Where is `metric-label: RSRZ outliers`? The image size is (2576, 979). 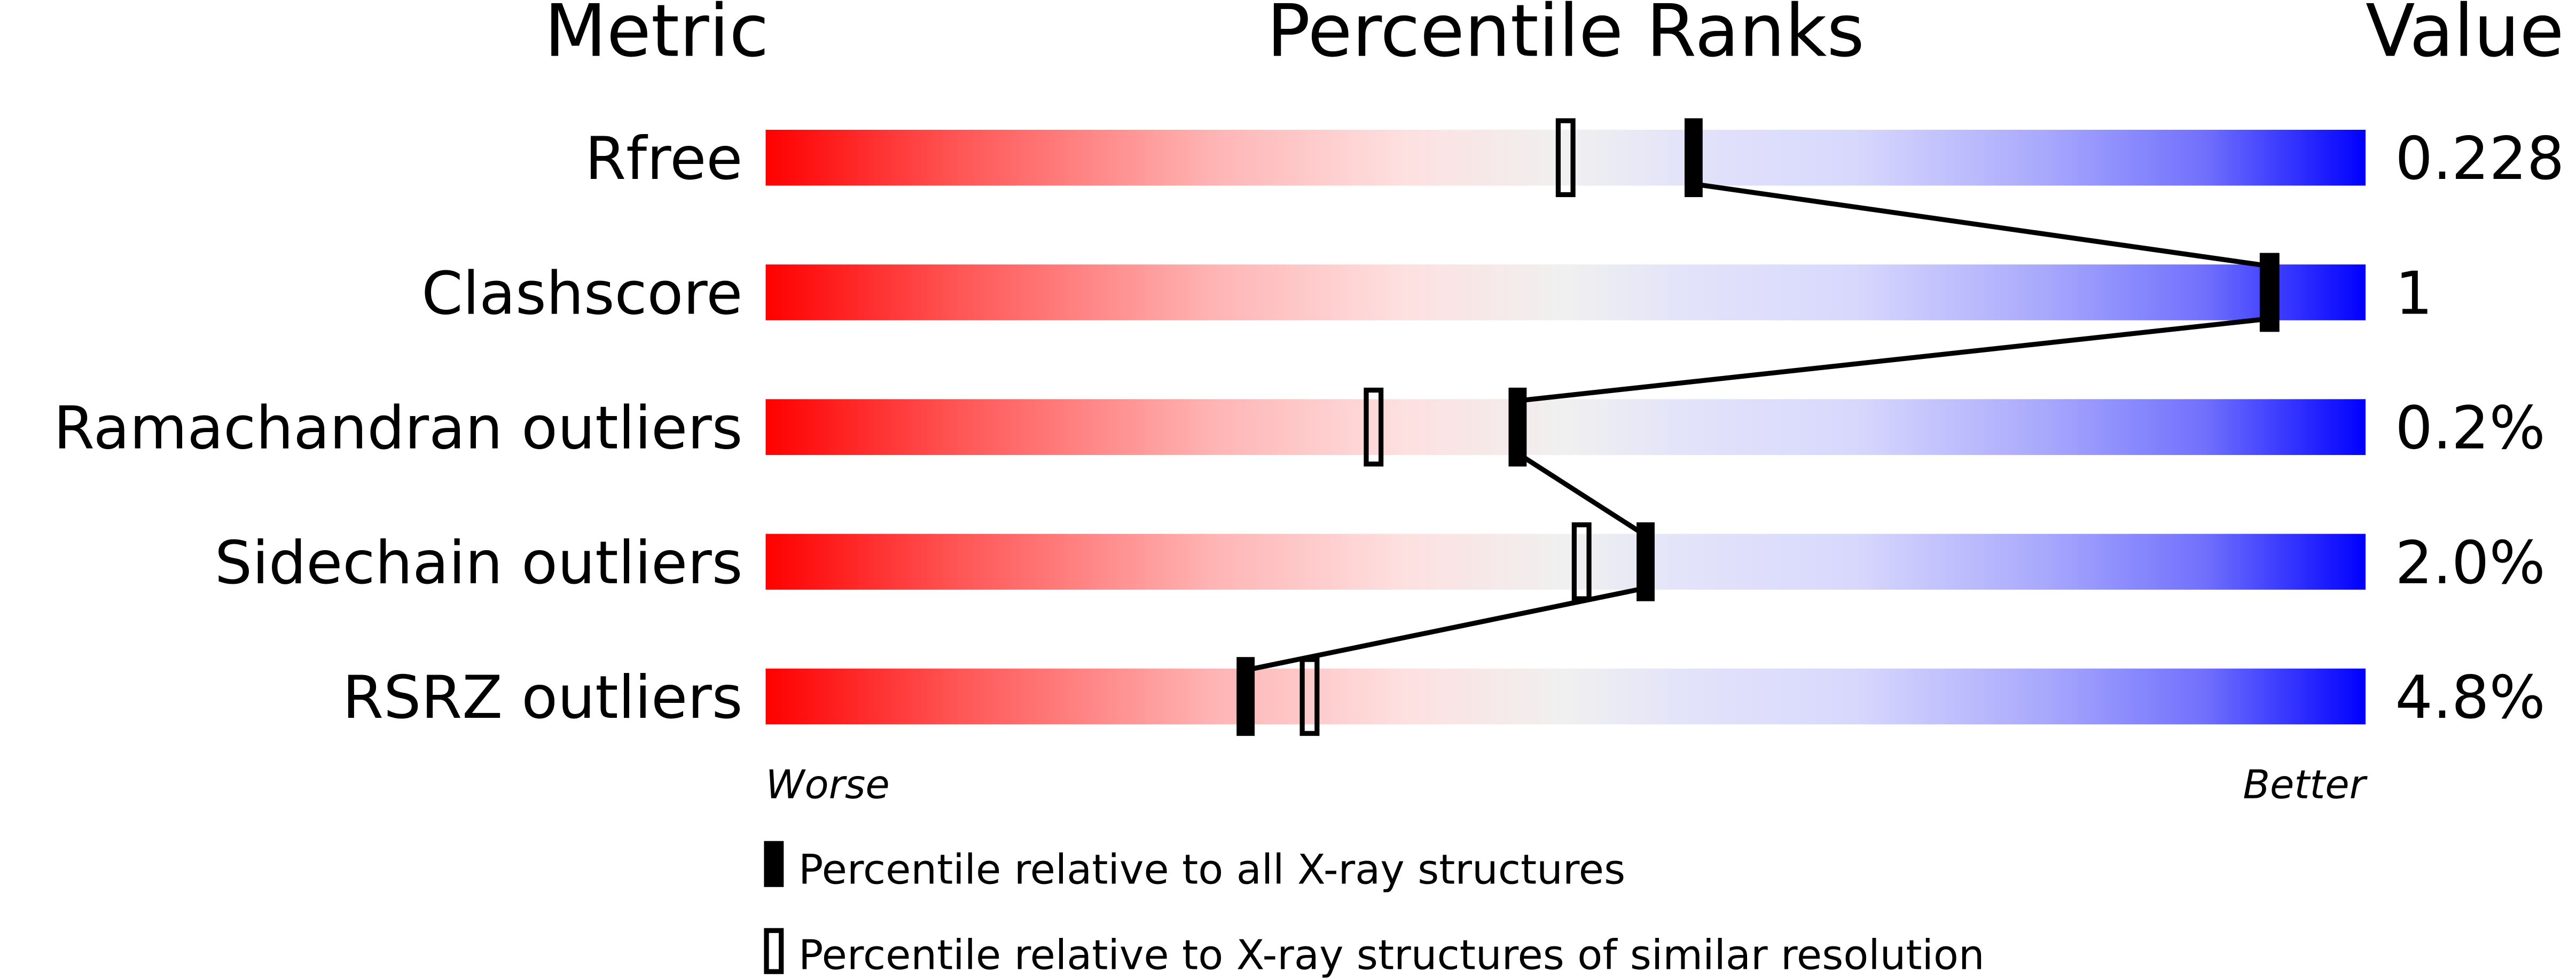
metric-label: RSRZ outliers is located at coordinates (542, 697).